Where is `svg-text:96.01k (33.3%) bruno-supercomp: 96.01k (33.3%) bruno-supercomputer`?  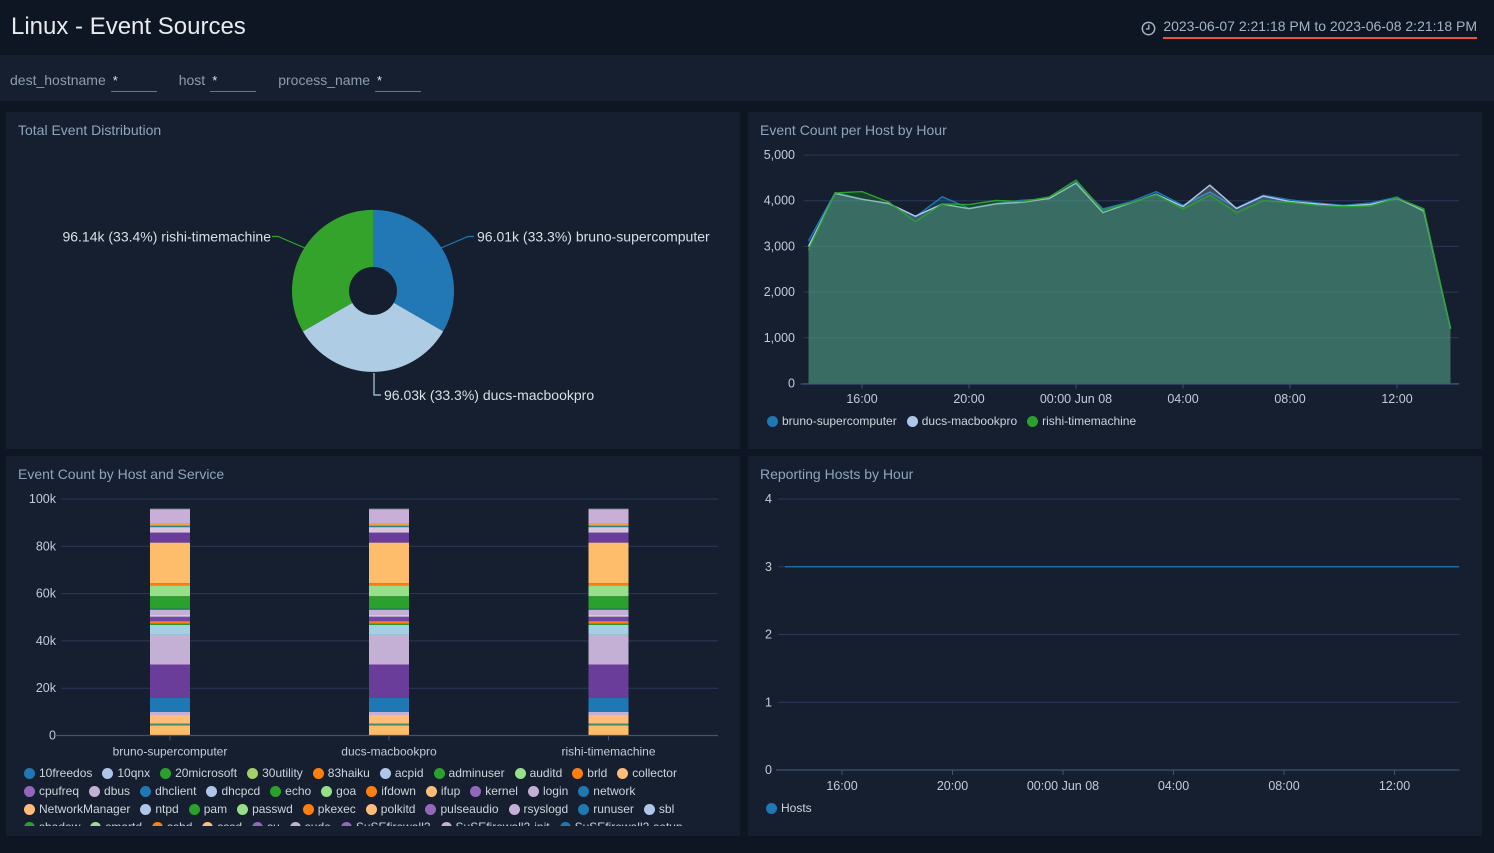
svg-text:96.01k (33.3%) bruno-supercomp: 96.01k (33.3%) bruno-supercomputer is located at coordinates (593, 237).